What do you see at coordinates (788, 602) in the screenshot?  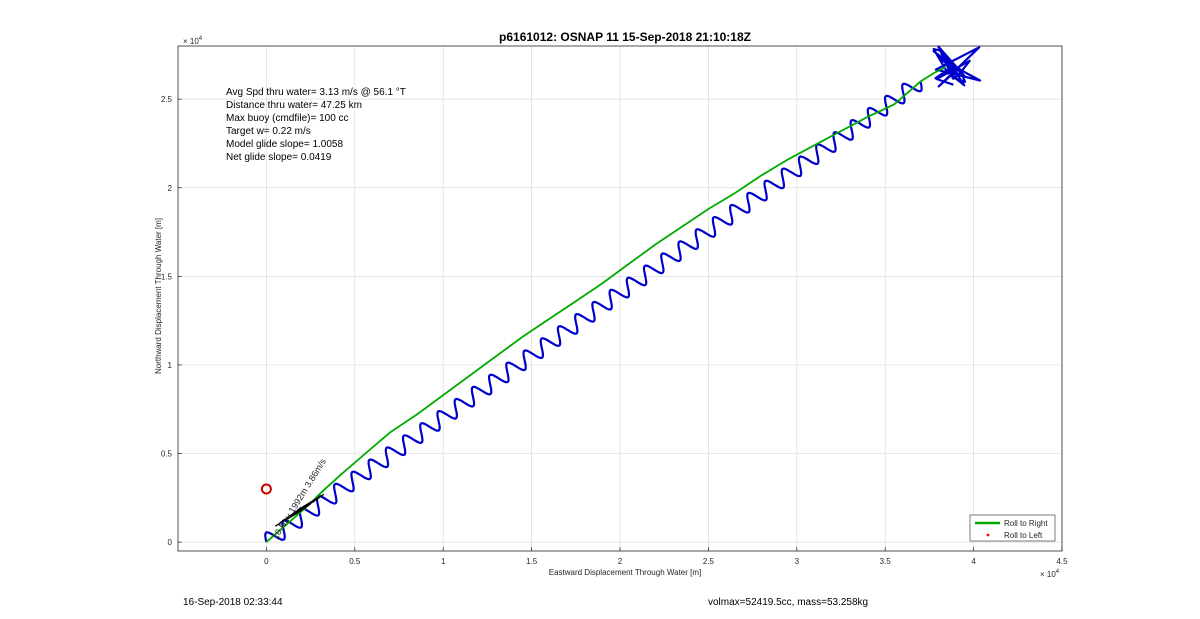 I see `footer-volmax-mass: volmax=52419.5cc, mass=53.258kg` at bounding box center [788, 602].